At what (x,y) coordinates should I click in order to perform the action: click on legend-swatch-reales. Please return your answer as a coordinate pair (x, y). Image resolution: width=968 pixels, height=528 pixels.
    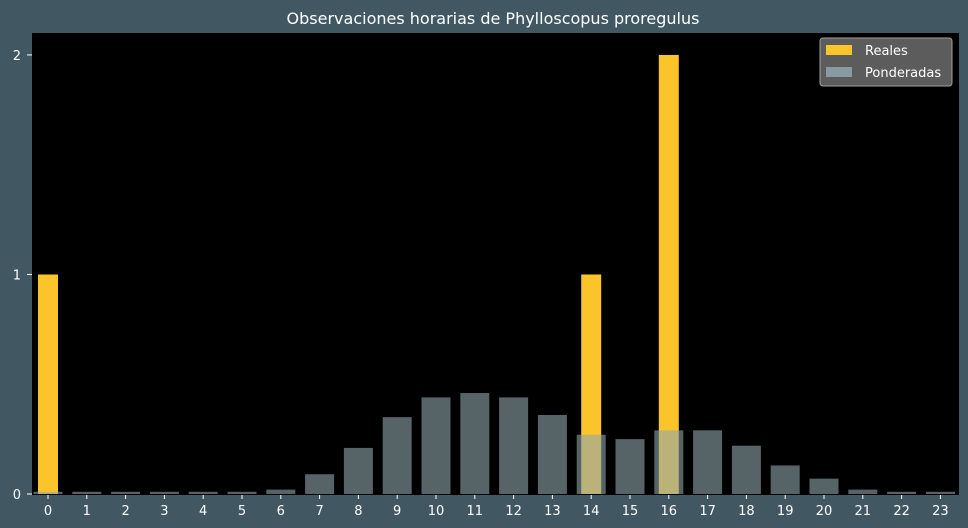
    Looking at the image, I should click on (839, 50).